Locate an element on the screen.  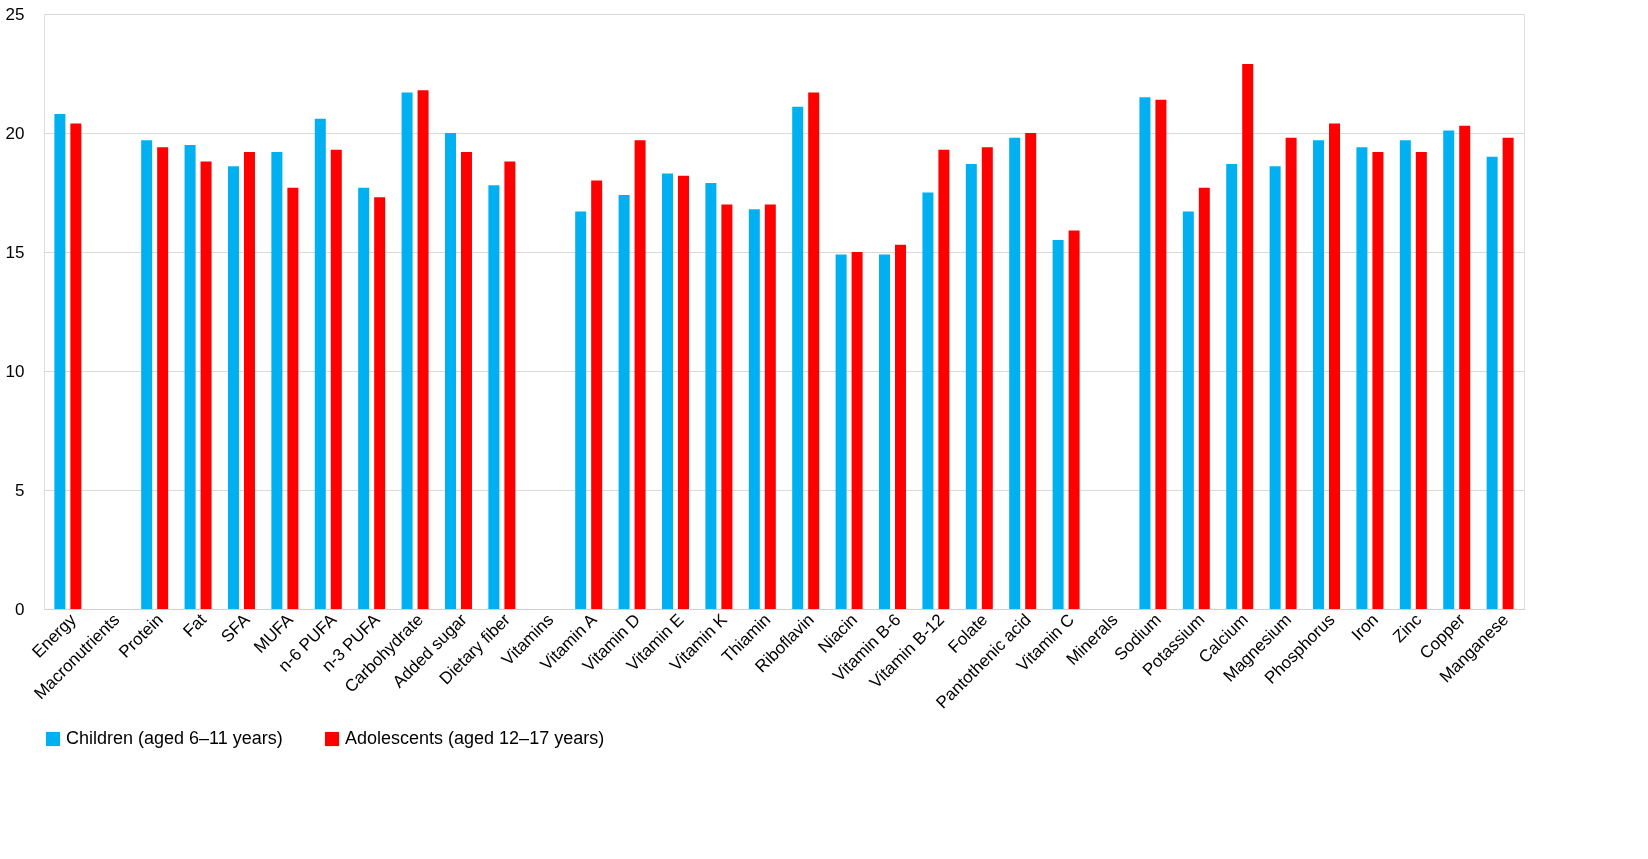
legend-label: Adolescents (aged 12–17 years) is located at coordinates (475, 738).